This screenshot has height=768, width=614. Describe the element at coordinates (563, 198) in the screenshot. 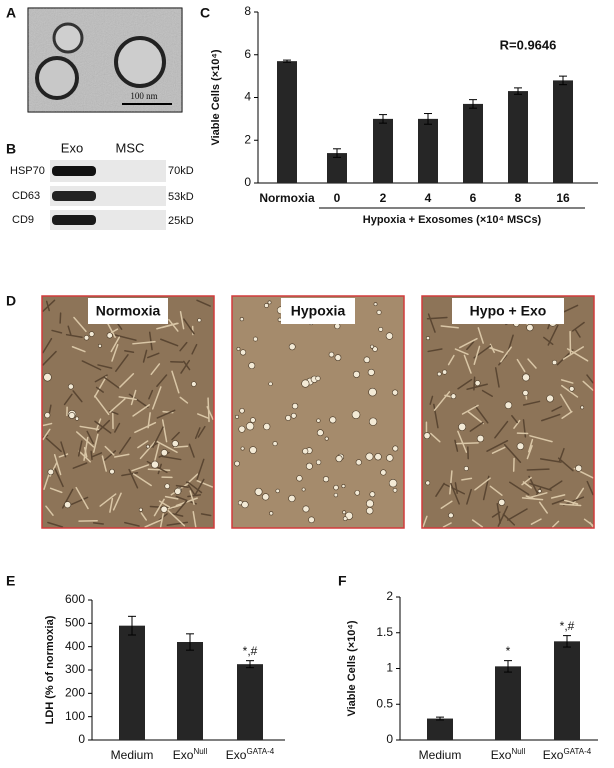

I see `category-text: 16` at that location.